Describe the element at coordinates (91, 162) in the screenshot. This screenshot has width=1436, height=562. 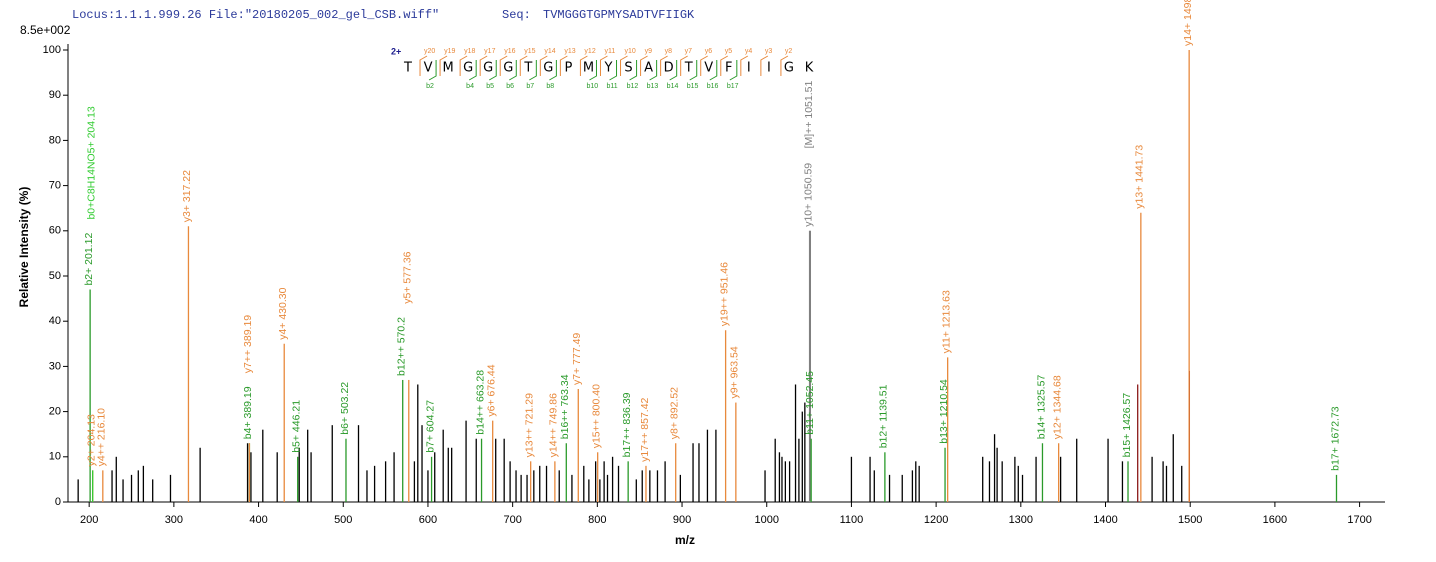
I see `peak-label: b0+C8H14NO5+ 204.13` at that location.